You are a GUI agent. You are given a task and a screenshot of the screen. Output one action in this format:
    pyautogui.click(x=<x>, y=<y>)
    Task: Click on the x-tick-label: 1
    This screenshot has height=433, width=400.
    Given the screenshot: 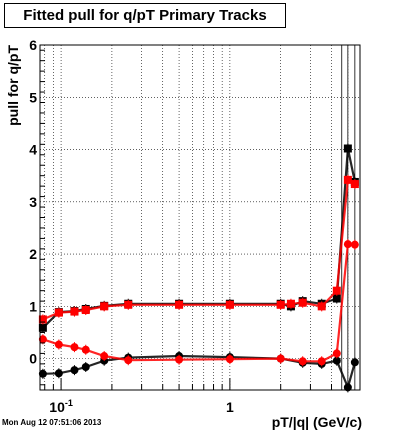 What is the action you would take?
    pyautogui.click(x=230, y=407)
    